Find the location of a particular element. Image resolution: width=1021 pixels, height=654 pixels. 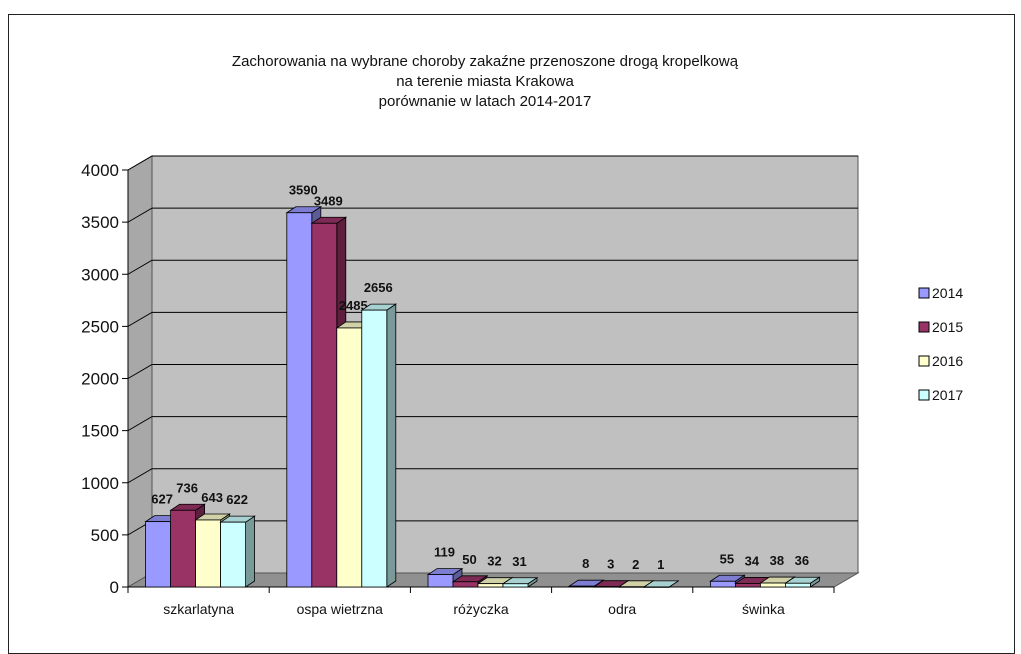

legend-label: 2015 is located at coordinates (947, 327).